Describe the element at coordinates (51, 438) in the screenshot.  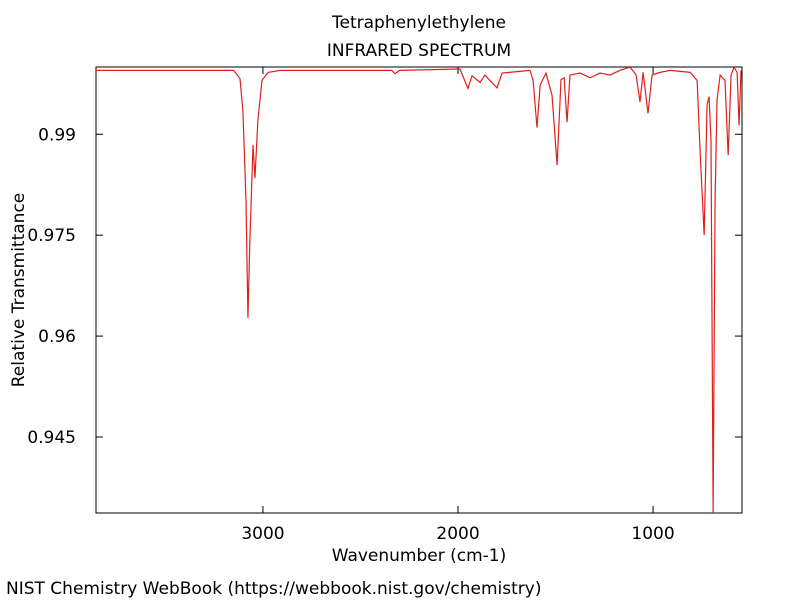
I see `y-tick-label: 0.945` at that location.